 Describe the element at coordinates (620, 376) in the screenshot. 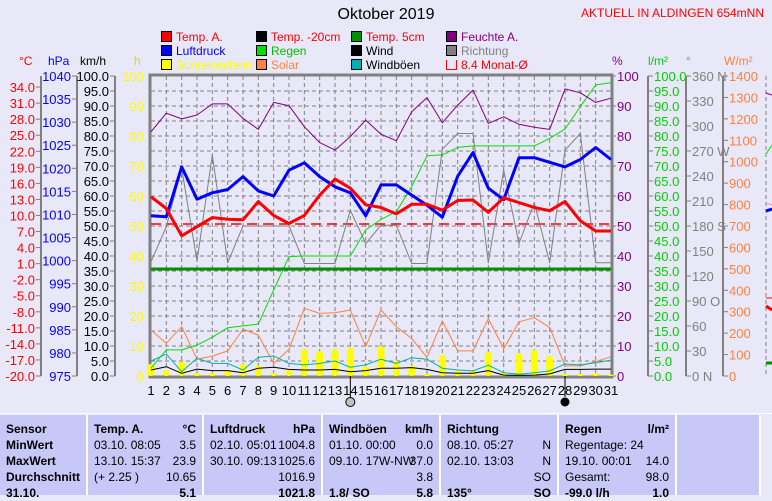

I see `axis-tick-label: 0` at that location.